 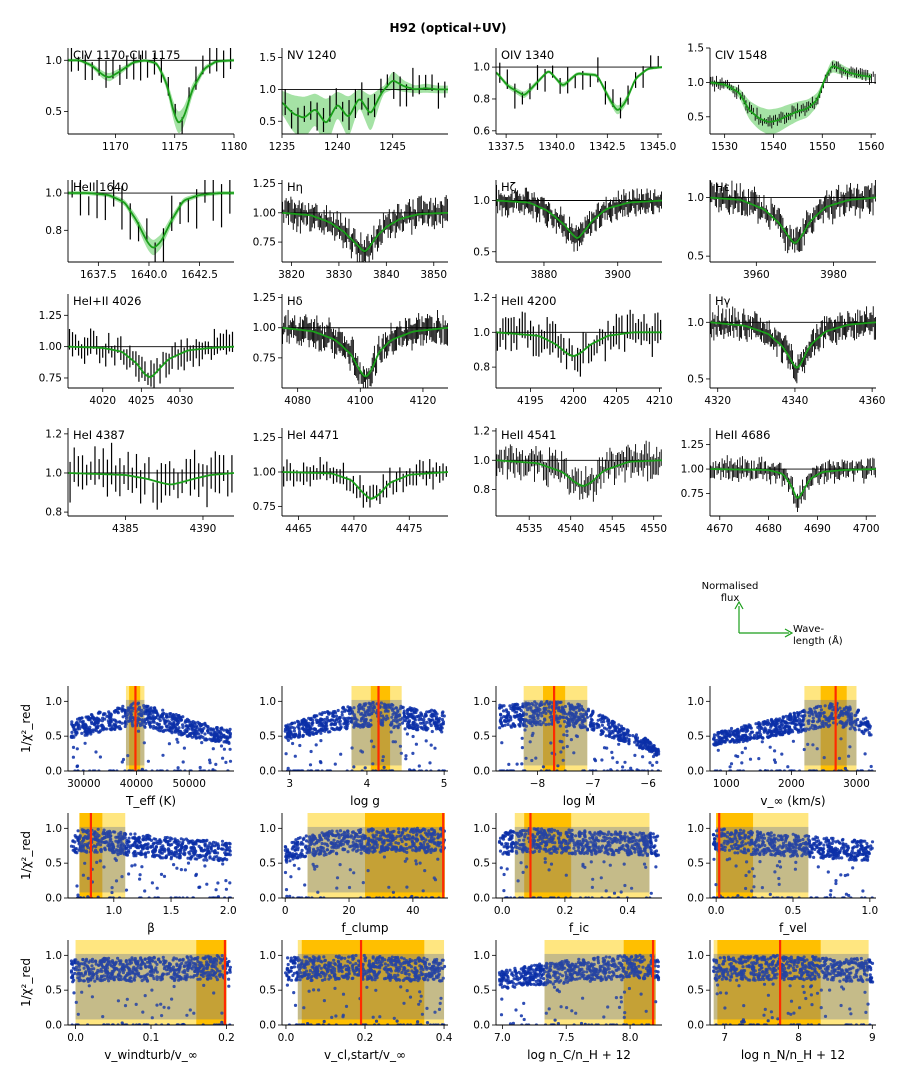 What do you see at coordinates (570, 529) in the screenshot?
I see `x-tick-label: 4540` at bounding box center [570, 529].